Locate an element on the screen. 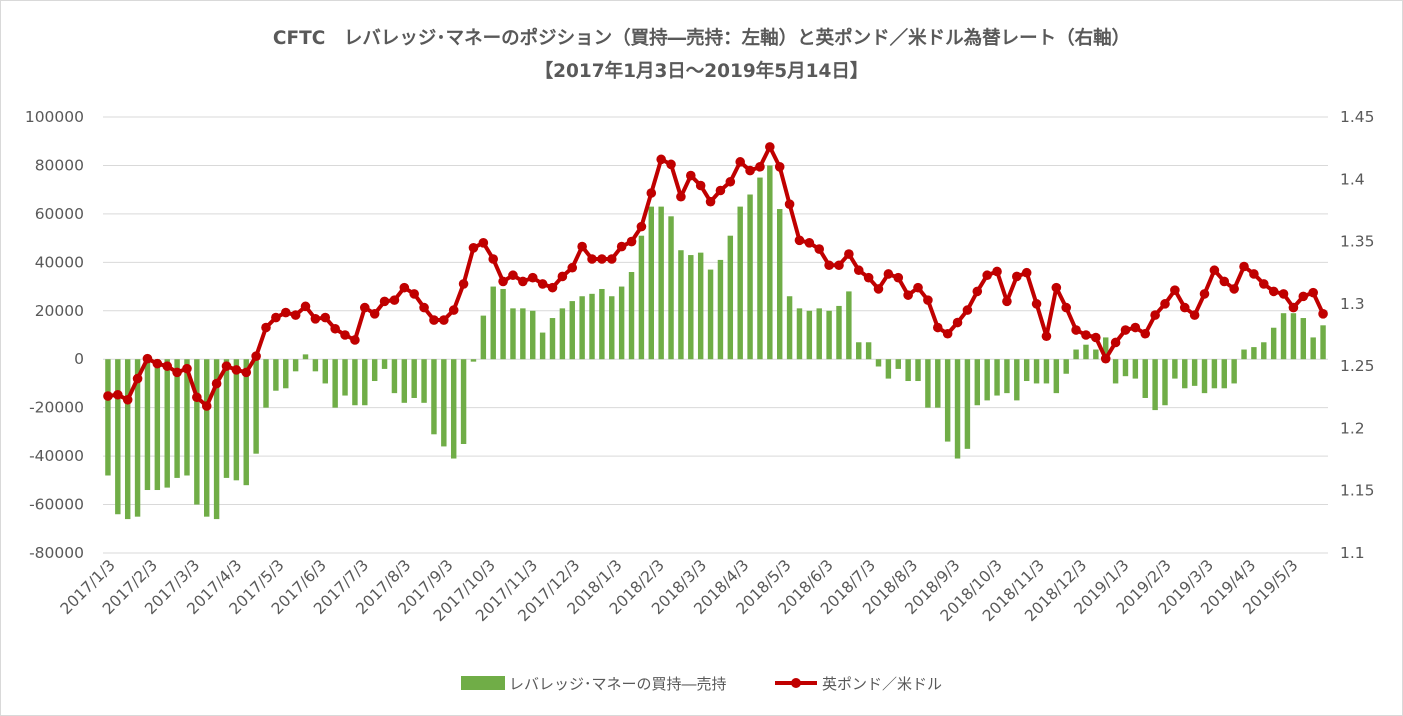 The height and width of the screenshot is (716, 1403). y-left-tick-label: 20000 is located at coordinates (59, 311).